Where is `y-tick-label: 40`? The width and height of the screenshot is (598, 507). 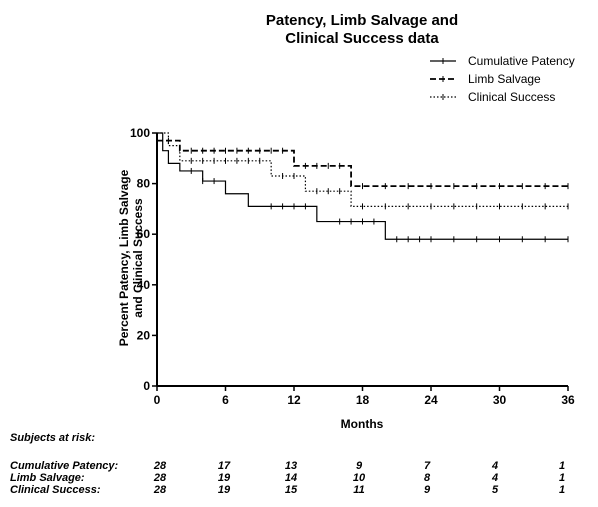
y-tick-label: 40 is located at coordinates (144, 285).